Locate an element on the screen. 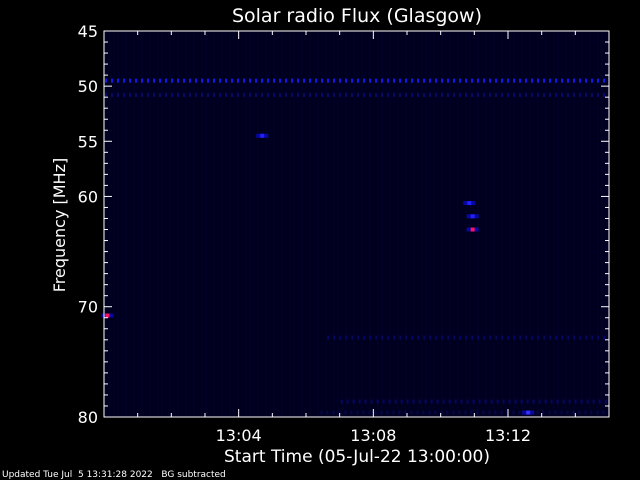 This screenshot has height=480, width=640. x-tick-label: 13:12 is located at coordinates (508, 435).